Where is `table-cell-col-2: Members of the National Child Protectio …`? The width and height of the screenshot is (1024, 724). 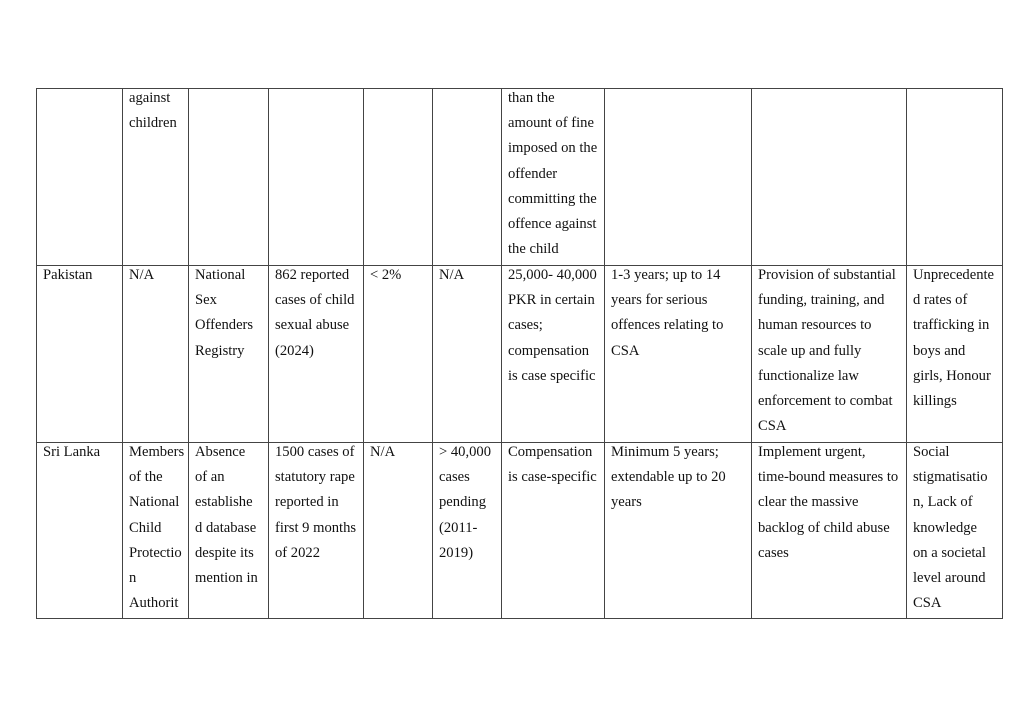
table-cell-col-2: Members of the National Child Protectio … is located at coordinates (155, 530).